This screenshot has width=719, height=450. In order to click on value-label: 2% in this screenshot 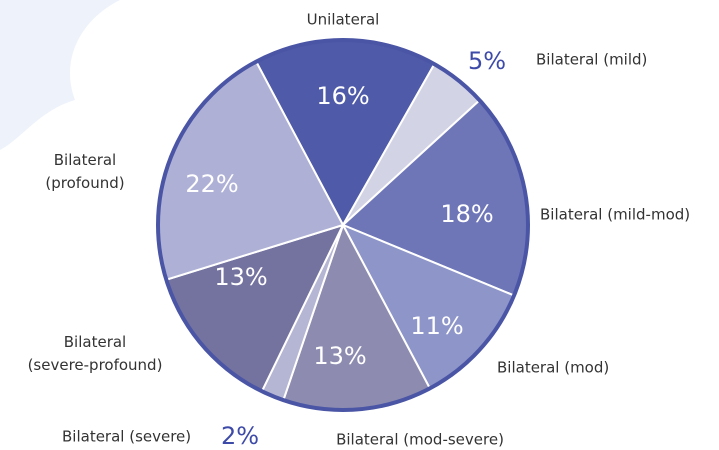, I will do `click(240, 436)`.